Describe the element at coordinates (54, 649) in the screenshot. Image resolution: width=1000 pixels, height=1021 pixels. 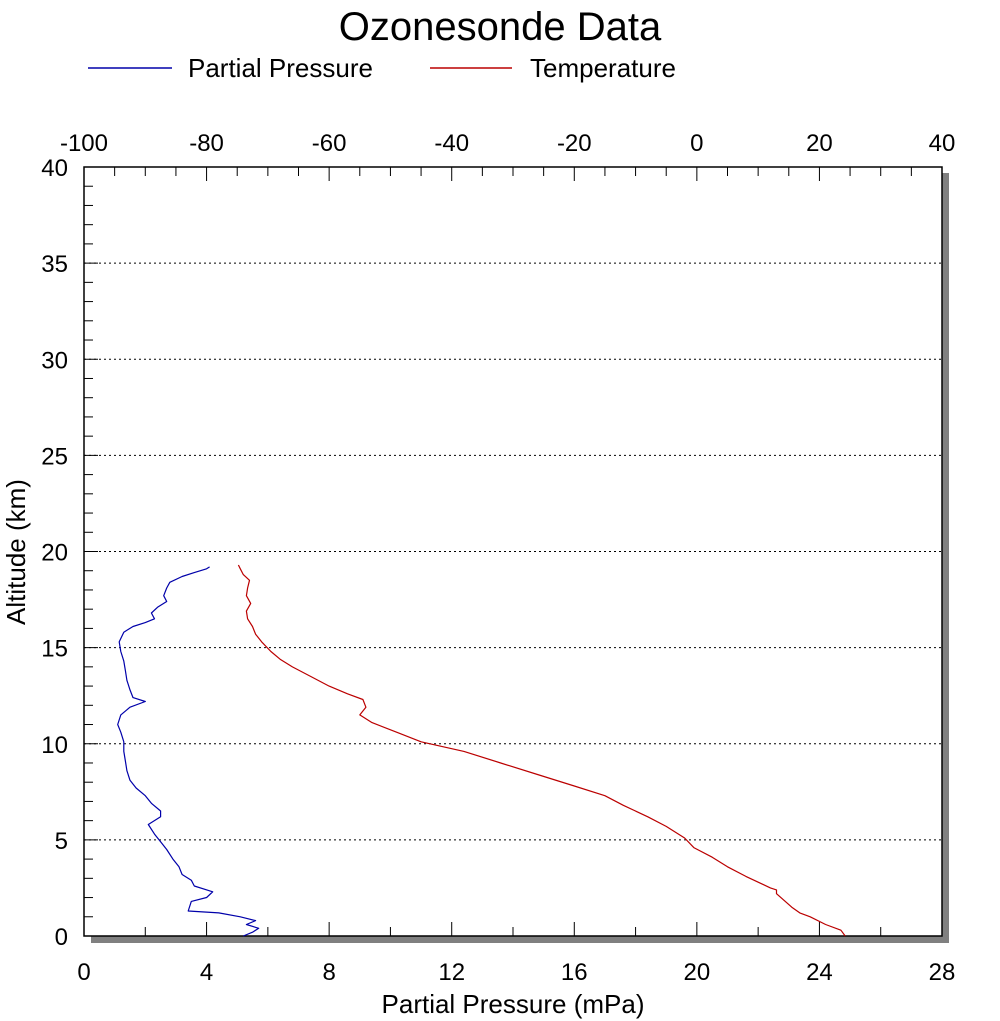
I see `y-tick-label-15: 15` at that location.